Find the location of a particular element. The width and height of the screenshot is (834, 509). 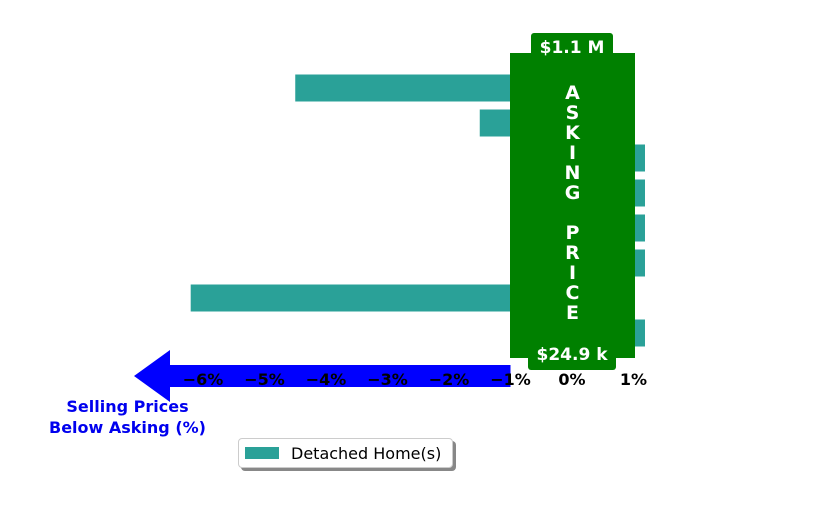

x-tick-label: −4% is located at coordinates (326, 379).